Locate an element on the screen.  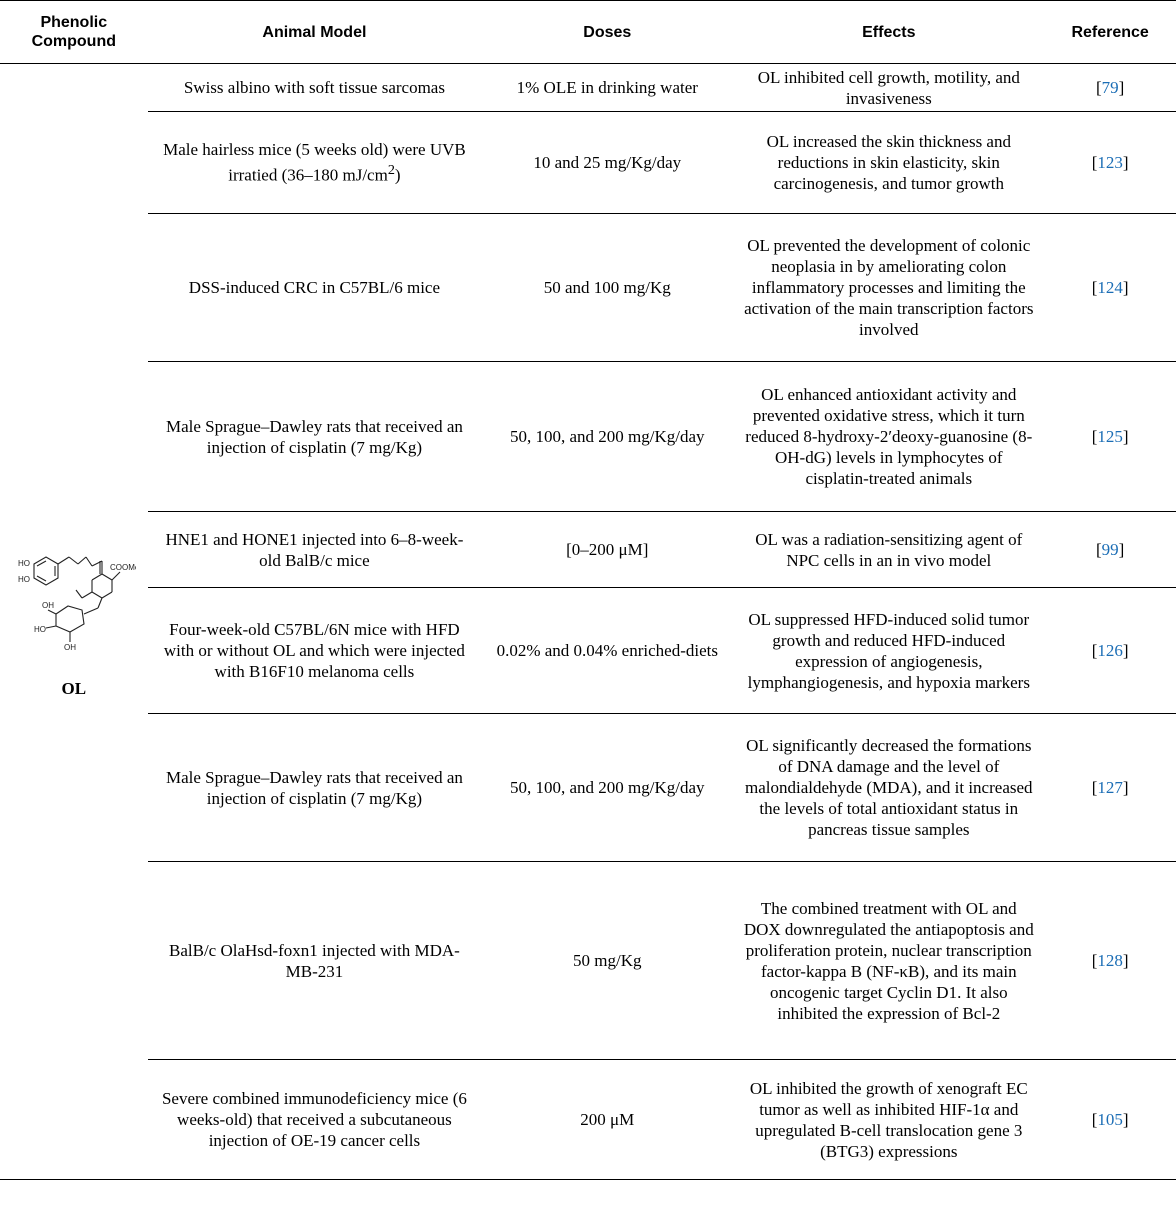
doses-cell: [0–200 μM] is located at coordinates (607, 549).